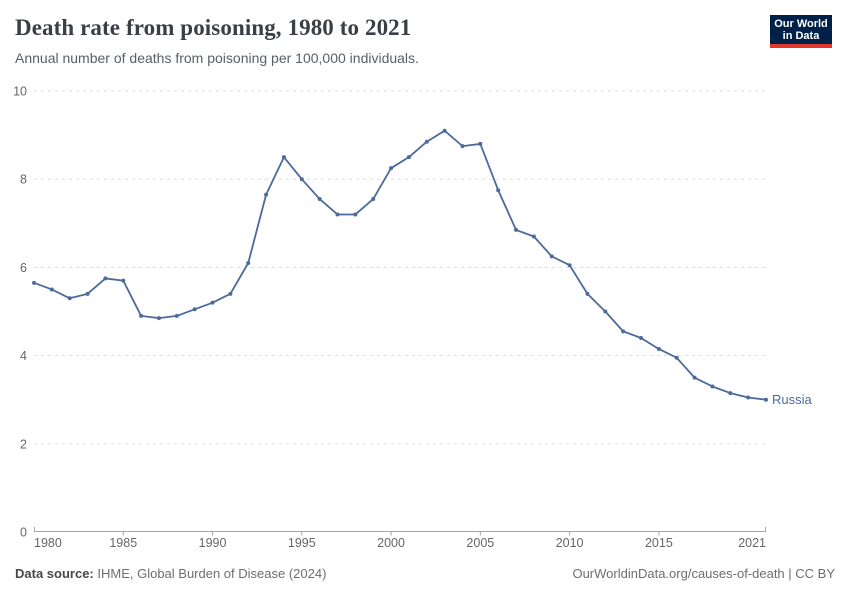  I want to click on x-tick-label-1990: 1990, so click(213, 543).